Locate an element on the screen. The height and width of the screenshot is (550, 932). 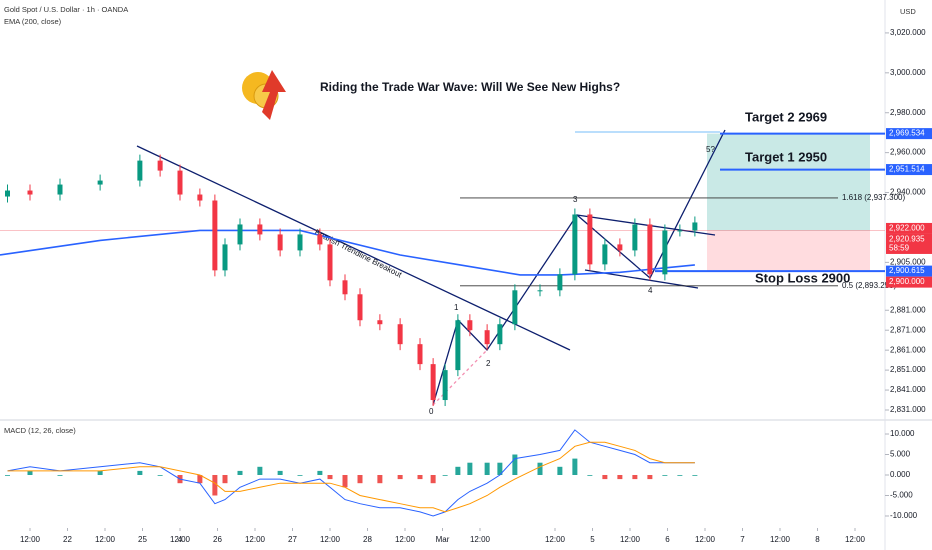
triangle-line is located at coordinates (646, 225).